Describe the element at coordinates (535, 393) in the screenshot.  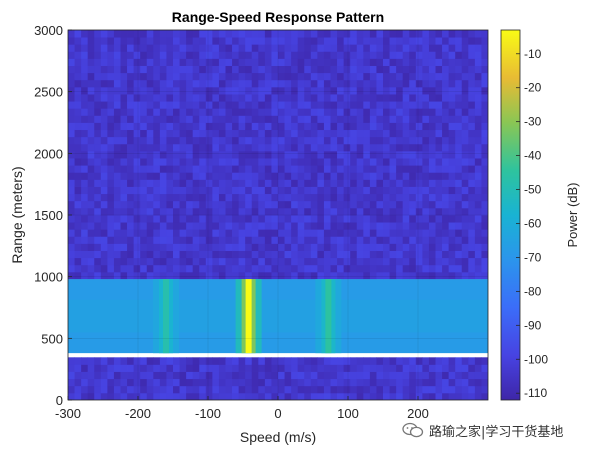
I see `colorbar-tick-label: -110` at that location.